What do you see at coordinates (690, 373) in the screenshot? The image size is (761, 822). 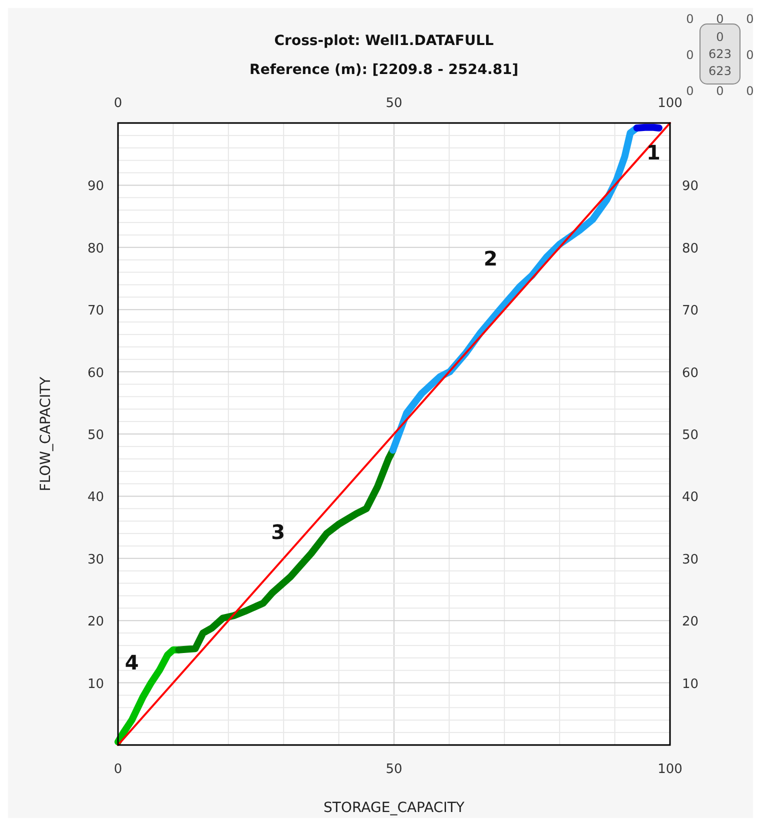 I see `y2-tick-label: 60` at bounding box center [690, 373].